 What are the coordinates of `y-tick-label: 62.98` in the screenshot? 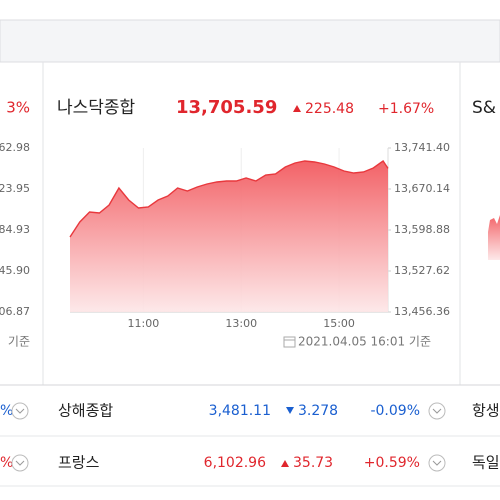 It's located at (15, 147).